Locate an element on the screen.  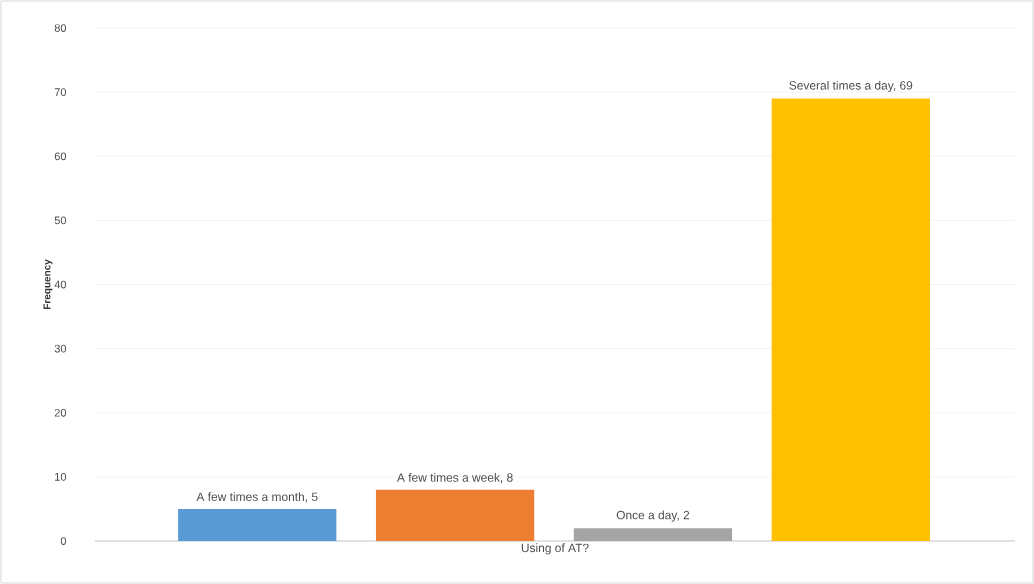
y-tick-label: 20 is located at coordinates (60, 412).